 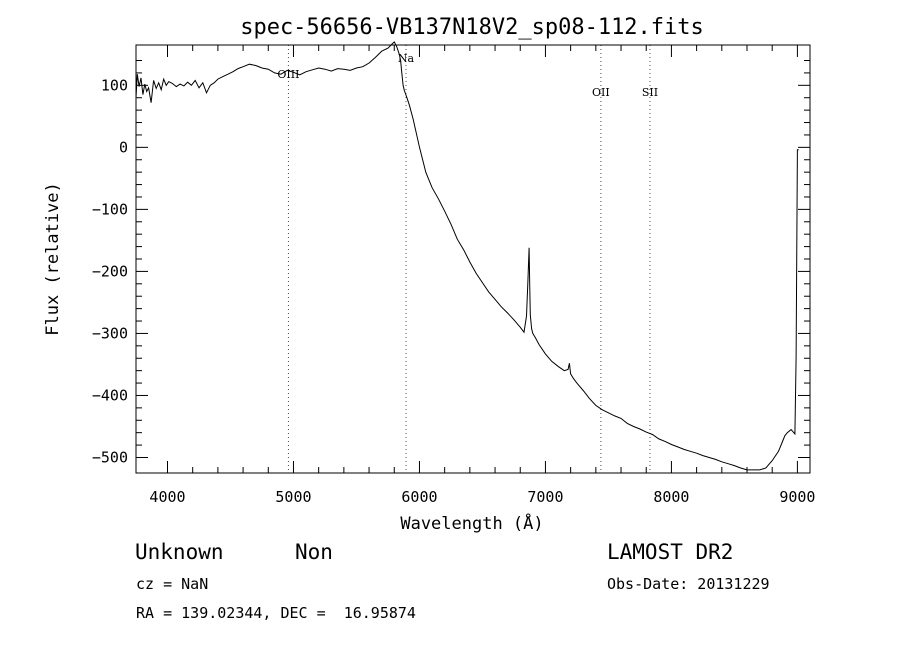 What do you see at coordinates (471, 523) in the screenshot?
I see `x-axis-label: Wavelength (Å)` at bounding box center [471, 523].